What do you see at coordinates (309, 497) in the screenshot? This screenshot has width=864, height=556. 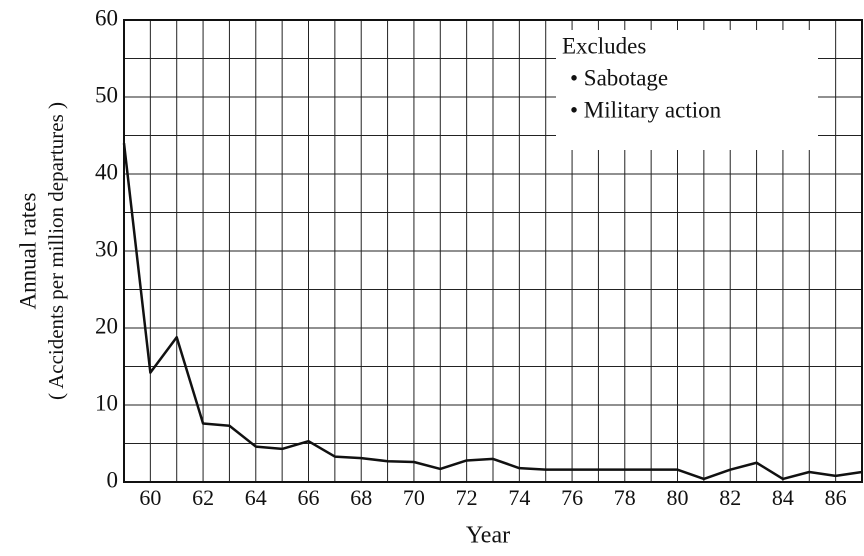 I see `x-tick-label: 66` at bounding box center [309, 497].